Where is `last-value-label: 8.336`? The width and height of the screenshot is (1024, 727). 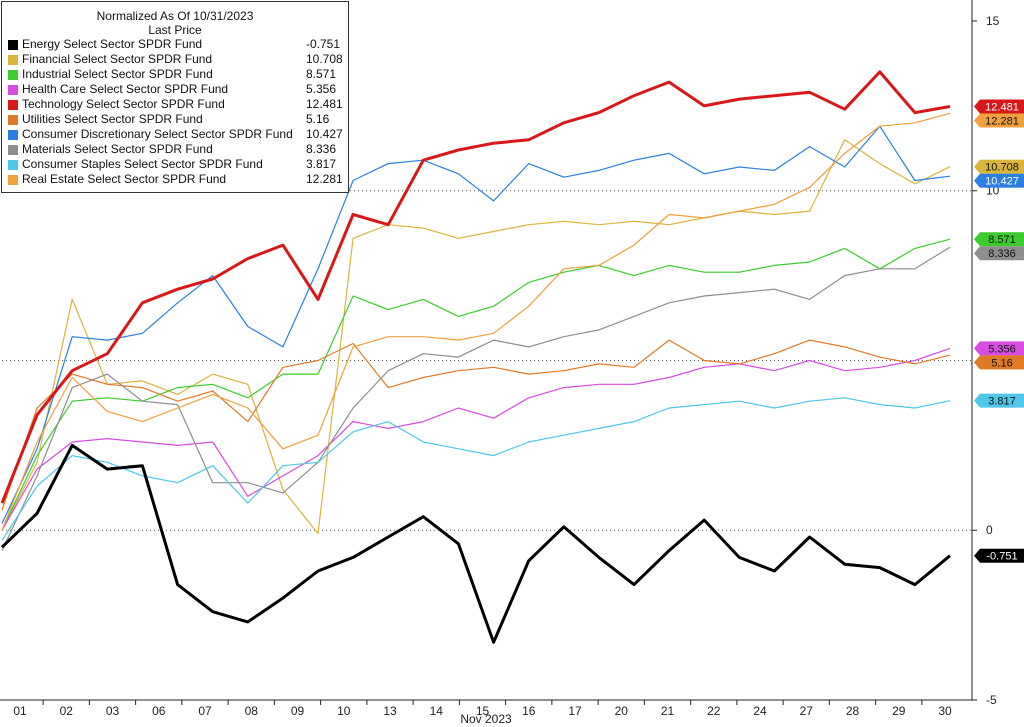
last-value-label: 8.336 is located at coordinates (999, 253).